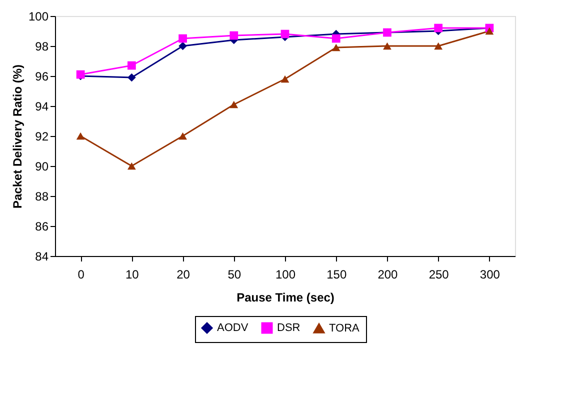  Describe the element at coordinates (42, 77) in the screenshot. I see `y-tick-label: 96` at that location.